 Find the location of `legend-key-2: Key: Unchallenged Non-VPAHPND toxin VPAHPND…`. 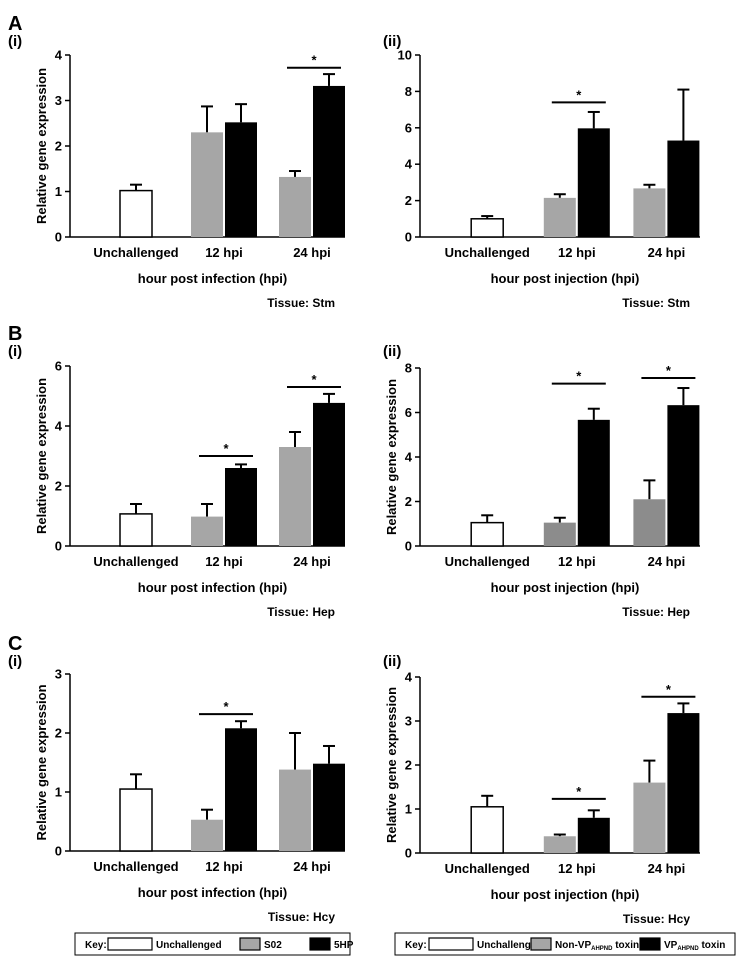

legend-key-2: Key: Unchallenged Non-VPAHPND toxin VPAHPND… is located at coordinates (565, 944).